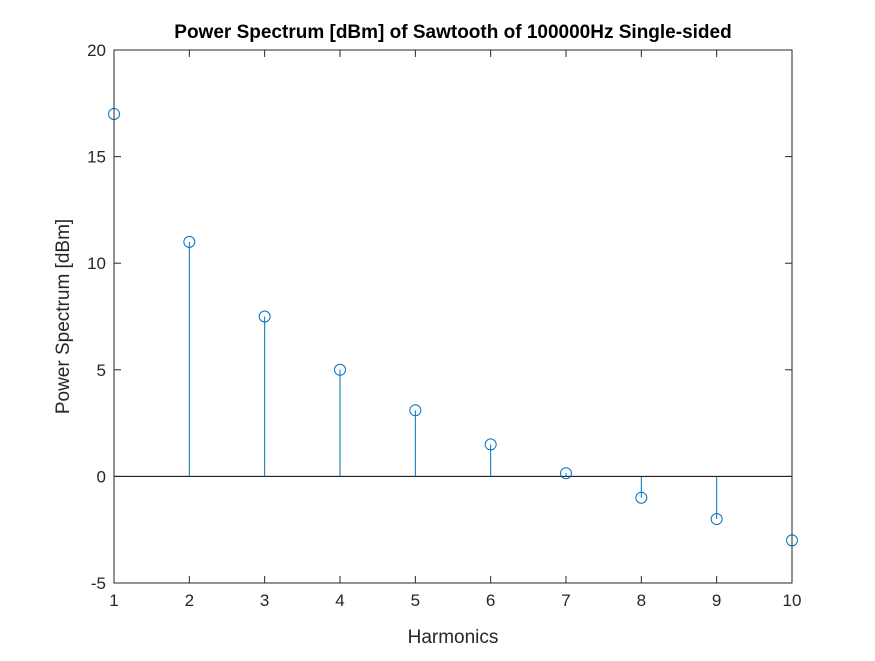 The image size is (875, 661). What do you see at coordinates (63, 316) in the screenshot?
I see `y-axis-label: Power Spectrum [dBm]` at bounding box center [63, 316].